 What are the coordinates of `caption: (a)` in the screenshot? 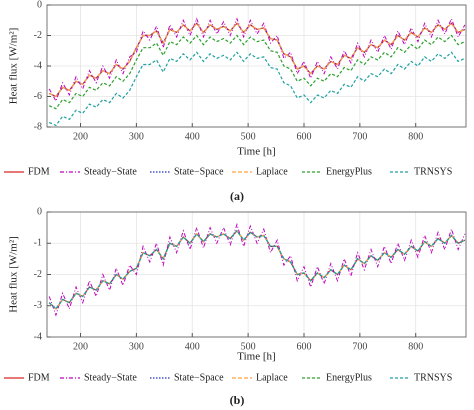 It's located at (237, 196).